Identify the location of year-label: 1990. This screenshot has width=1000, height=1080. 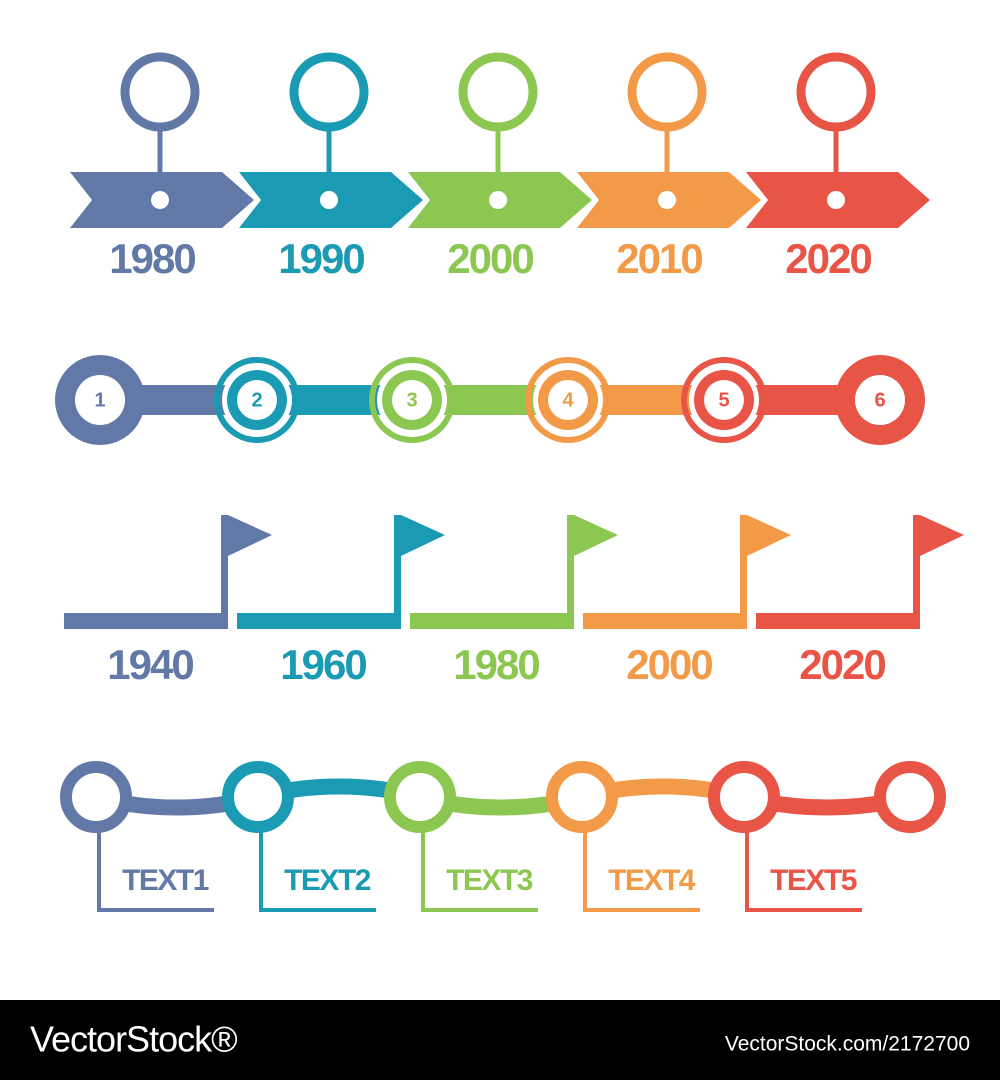
(321, 258).